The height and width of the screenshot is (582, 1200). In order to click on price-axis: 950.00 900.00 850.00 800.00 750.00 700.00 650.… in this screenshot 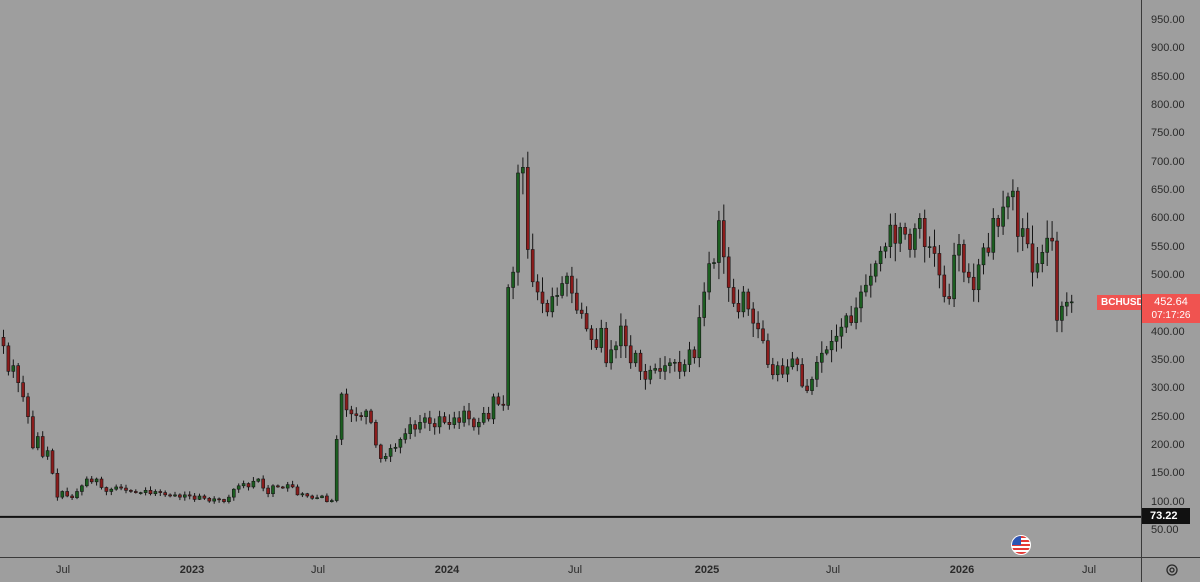, I will do `click(1170, 278)`.